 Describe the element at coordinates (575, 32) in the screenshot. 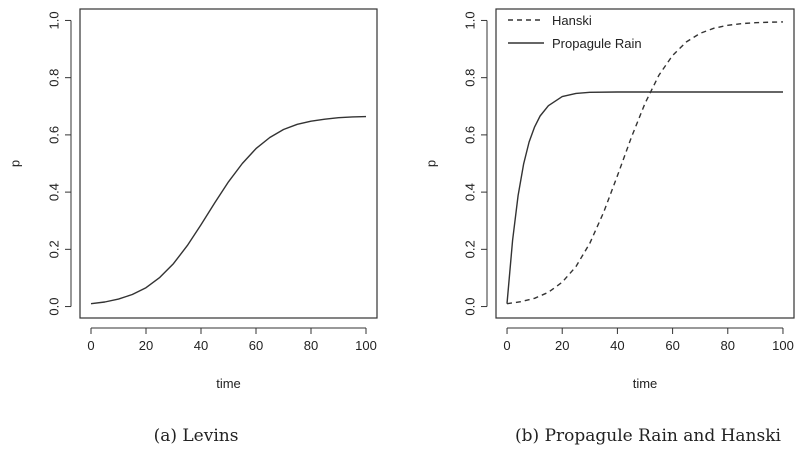

I see `legend: Hanski Propagule Rain` at that location.